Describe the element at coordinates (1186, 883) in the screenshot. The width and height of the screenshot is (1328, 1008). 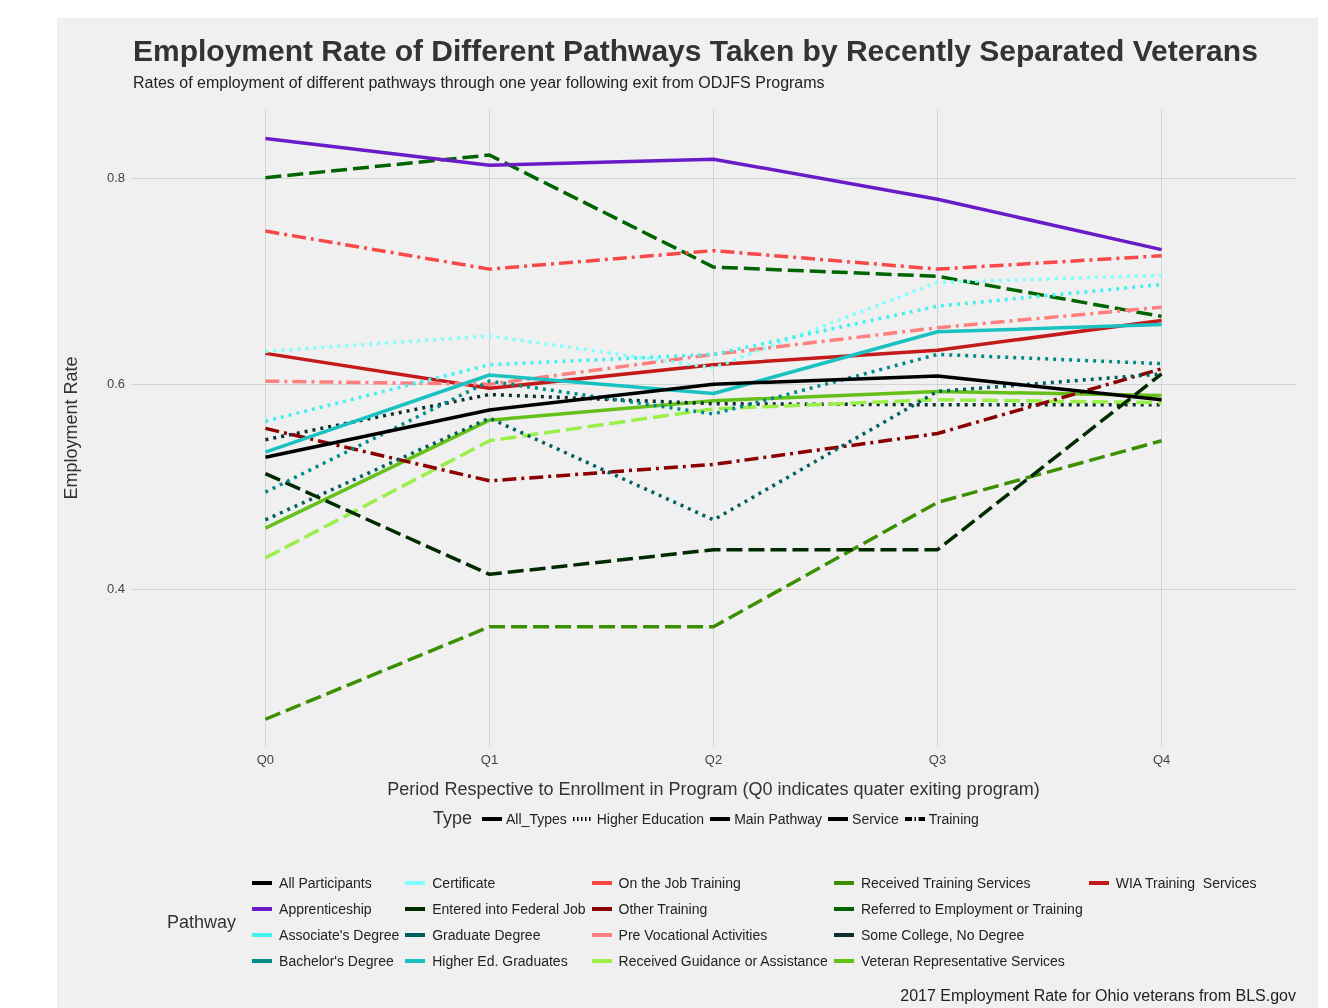
I see `legend-label: WIA Training Services` at that location.